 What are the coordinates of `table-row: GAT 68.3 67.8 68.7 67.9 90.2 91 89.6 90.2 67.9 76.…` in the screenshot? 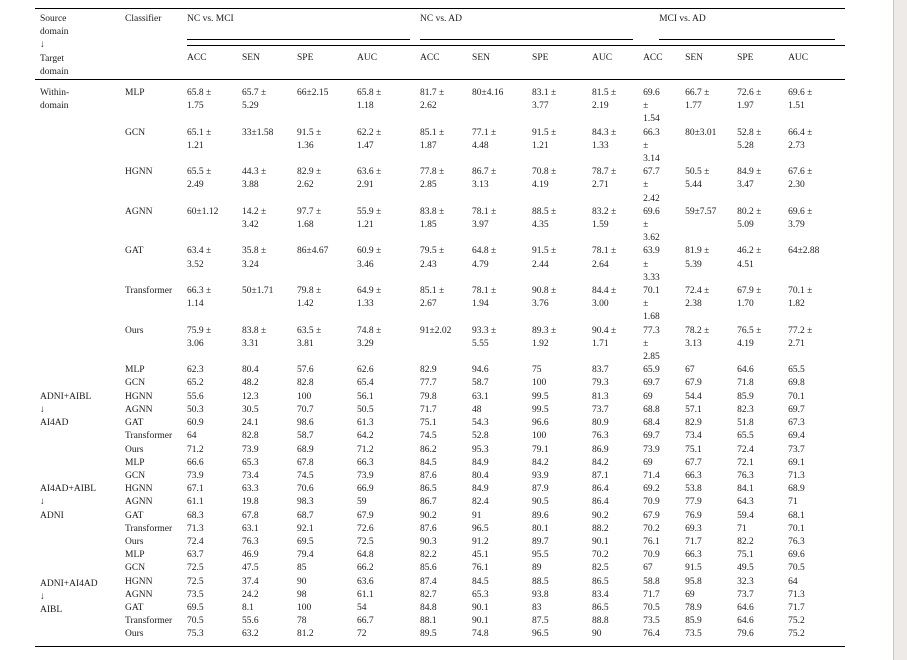 It's located at (440, 516).